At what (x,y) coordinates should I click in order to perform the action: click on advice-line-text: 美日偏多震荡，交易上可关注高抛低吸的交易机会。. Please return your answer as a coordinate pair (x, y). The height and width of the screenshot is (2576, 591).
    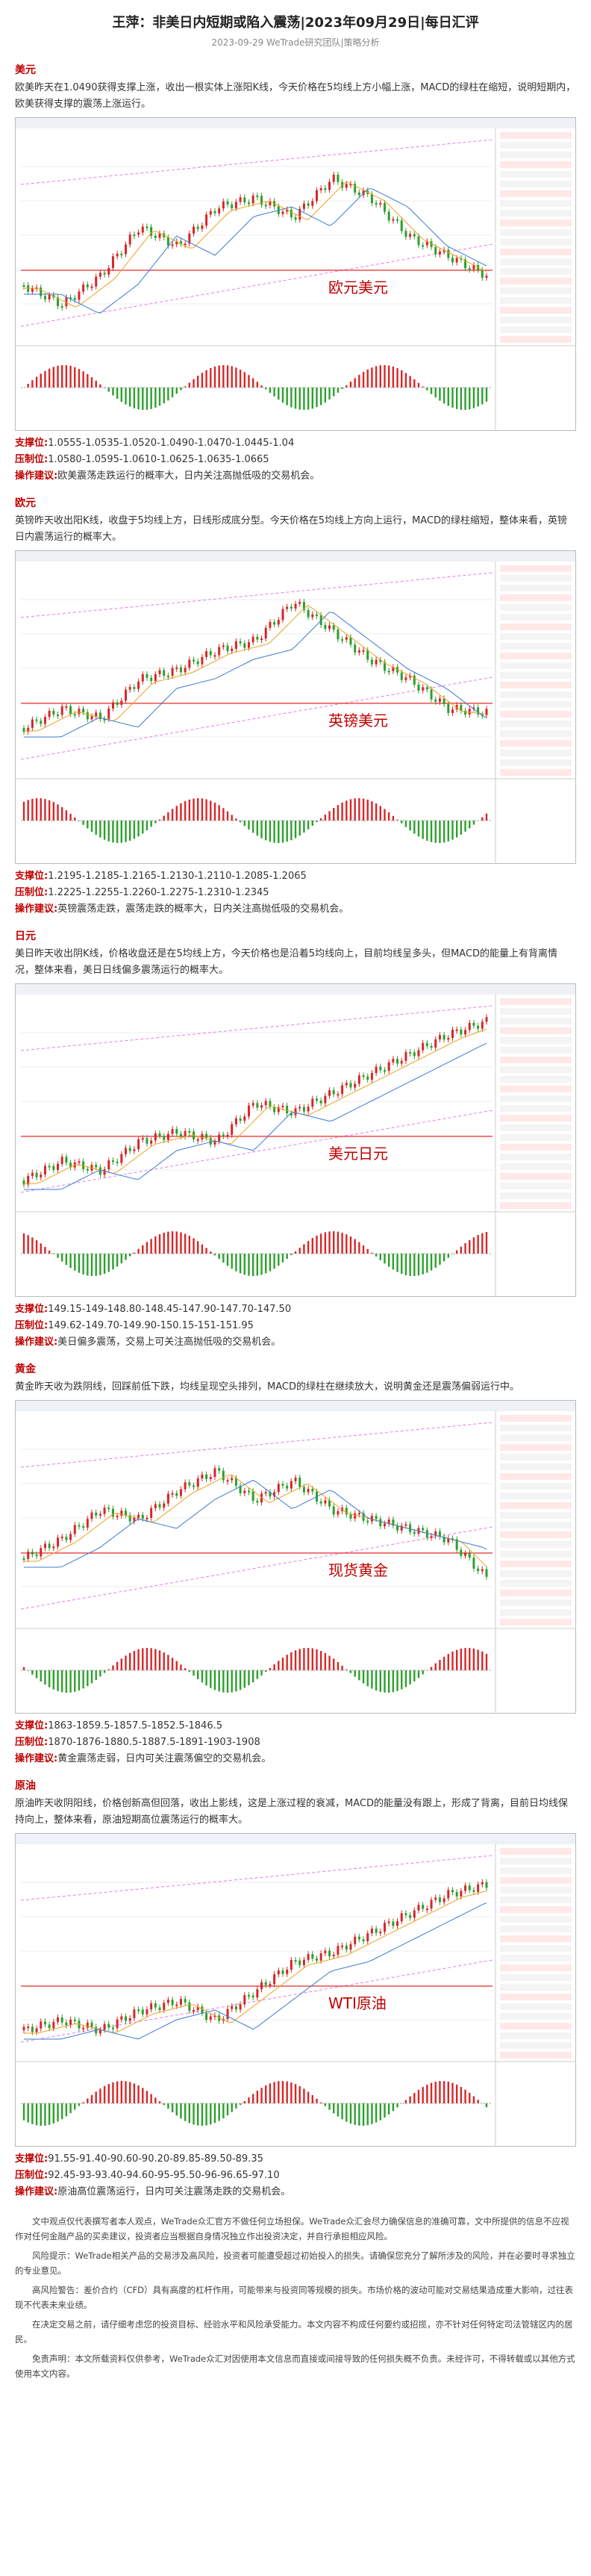
    Looking at the image, I should click on (169, 1342).